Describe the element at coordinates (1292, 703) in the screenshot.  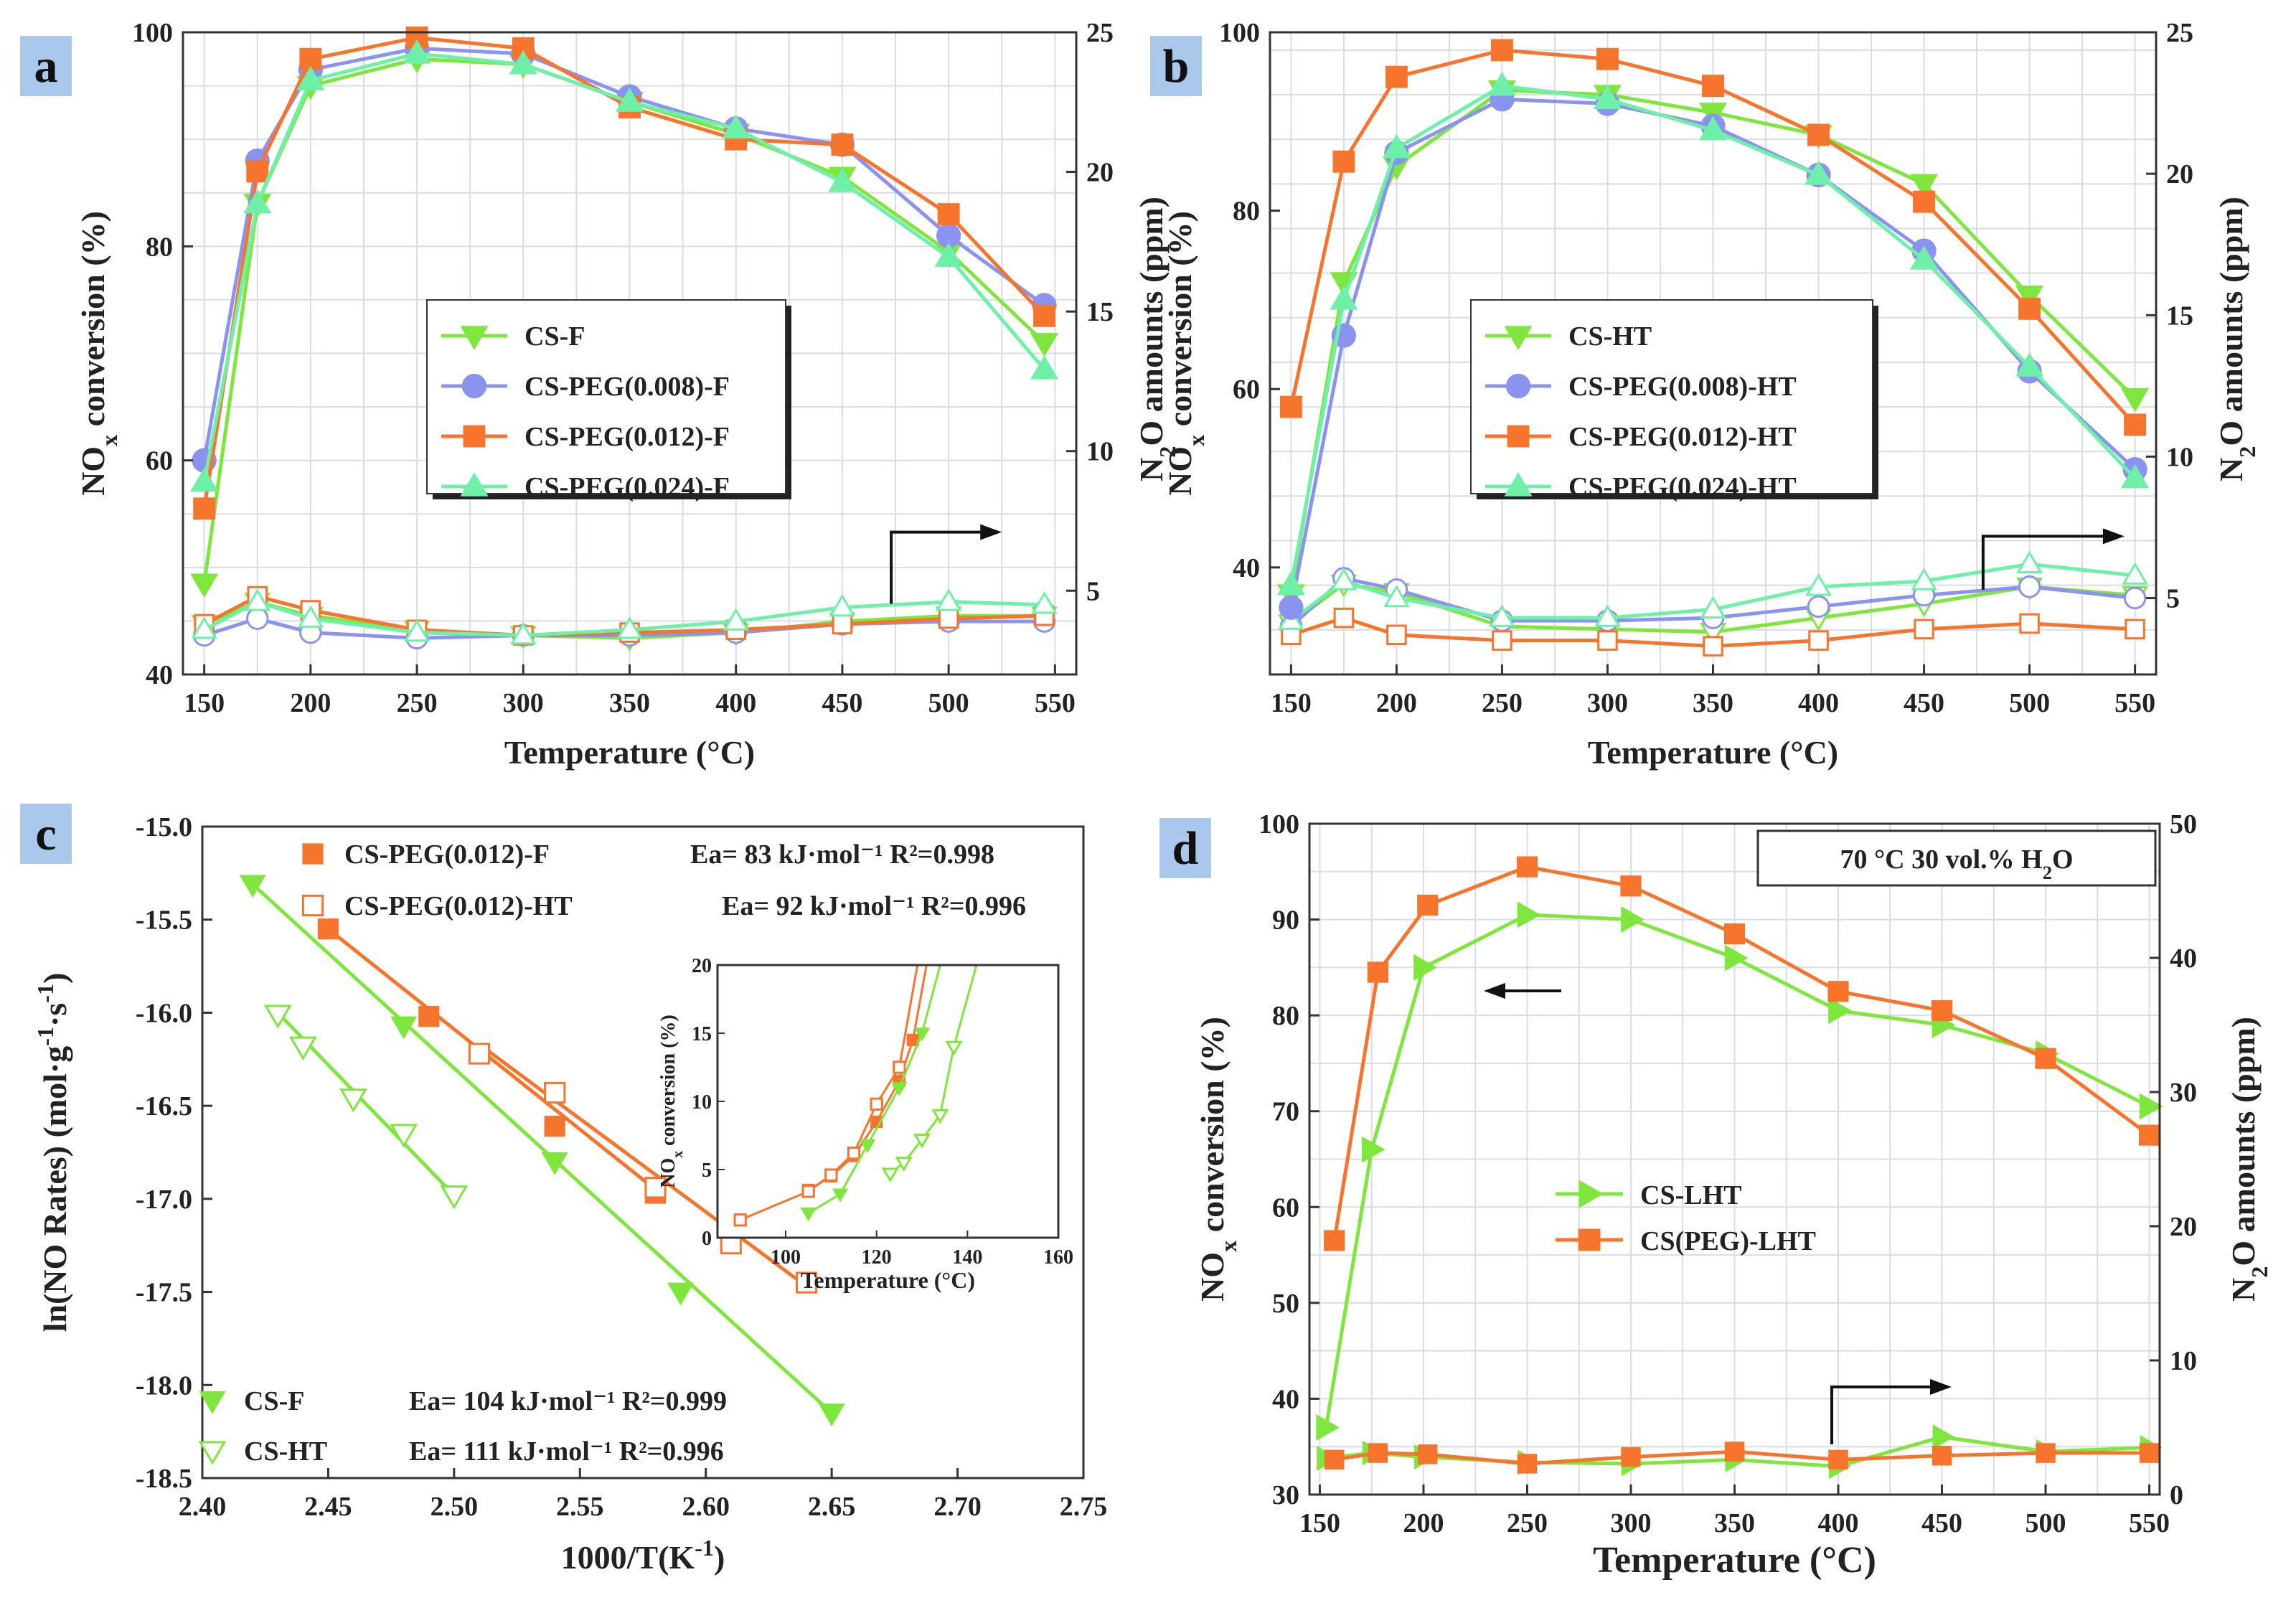
I see `b-xtick-label-0: 150` at that location.